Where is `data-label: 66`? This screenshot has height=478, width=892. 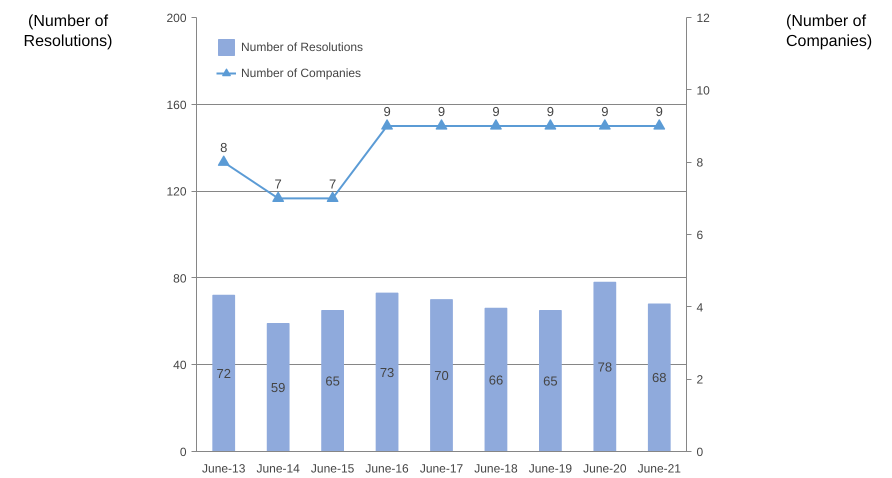 data-label: 66 is located at coordinates (496, 380).